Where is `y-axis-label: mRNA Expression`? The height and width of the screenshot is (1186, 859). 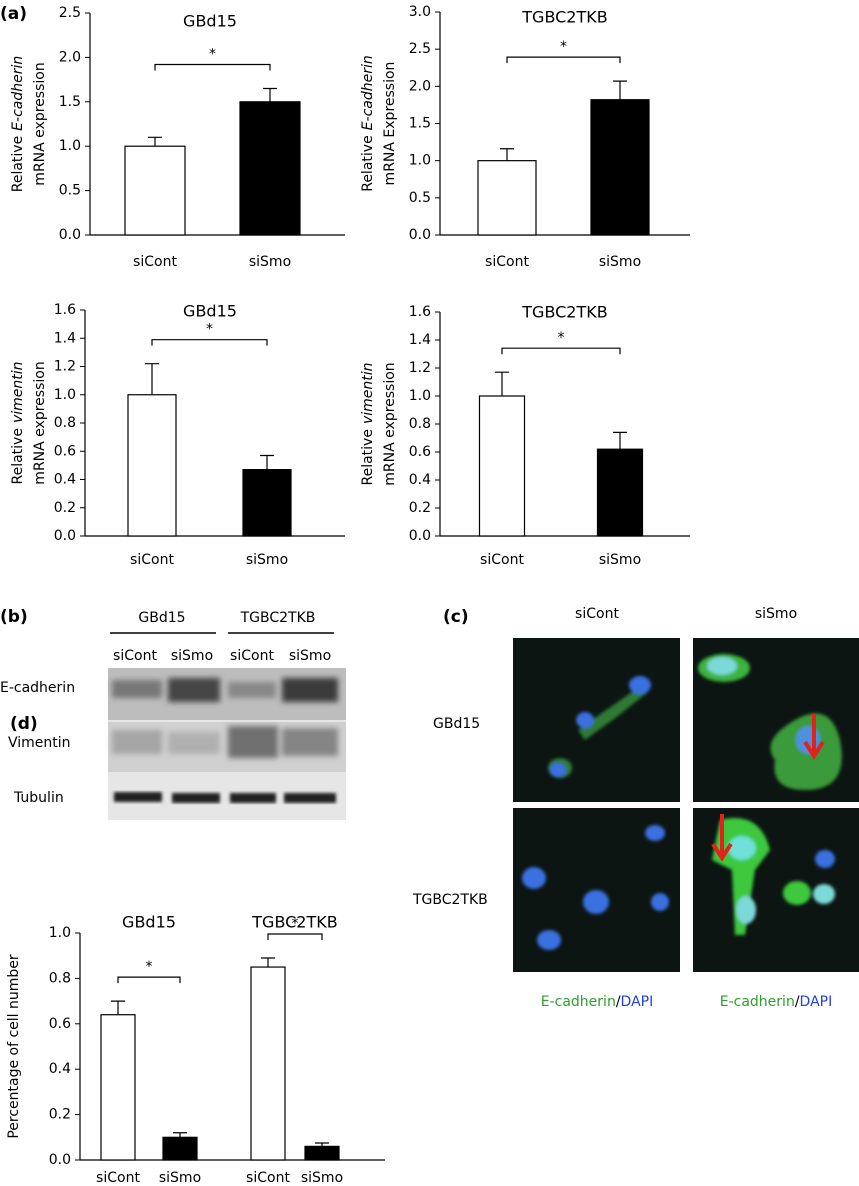
y-axis-label: mRNA Expression is located at coordinates (390, 124).